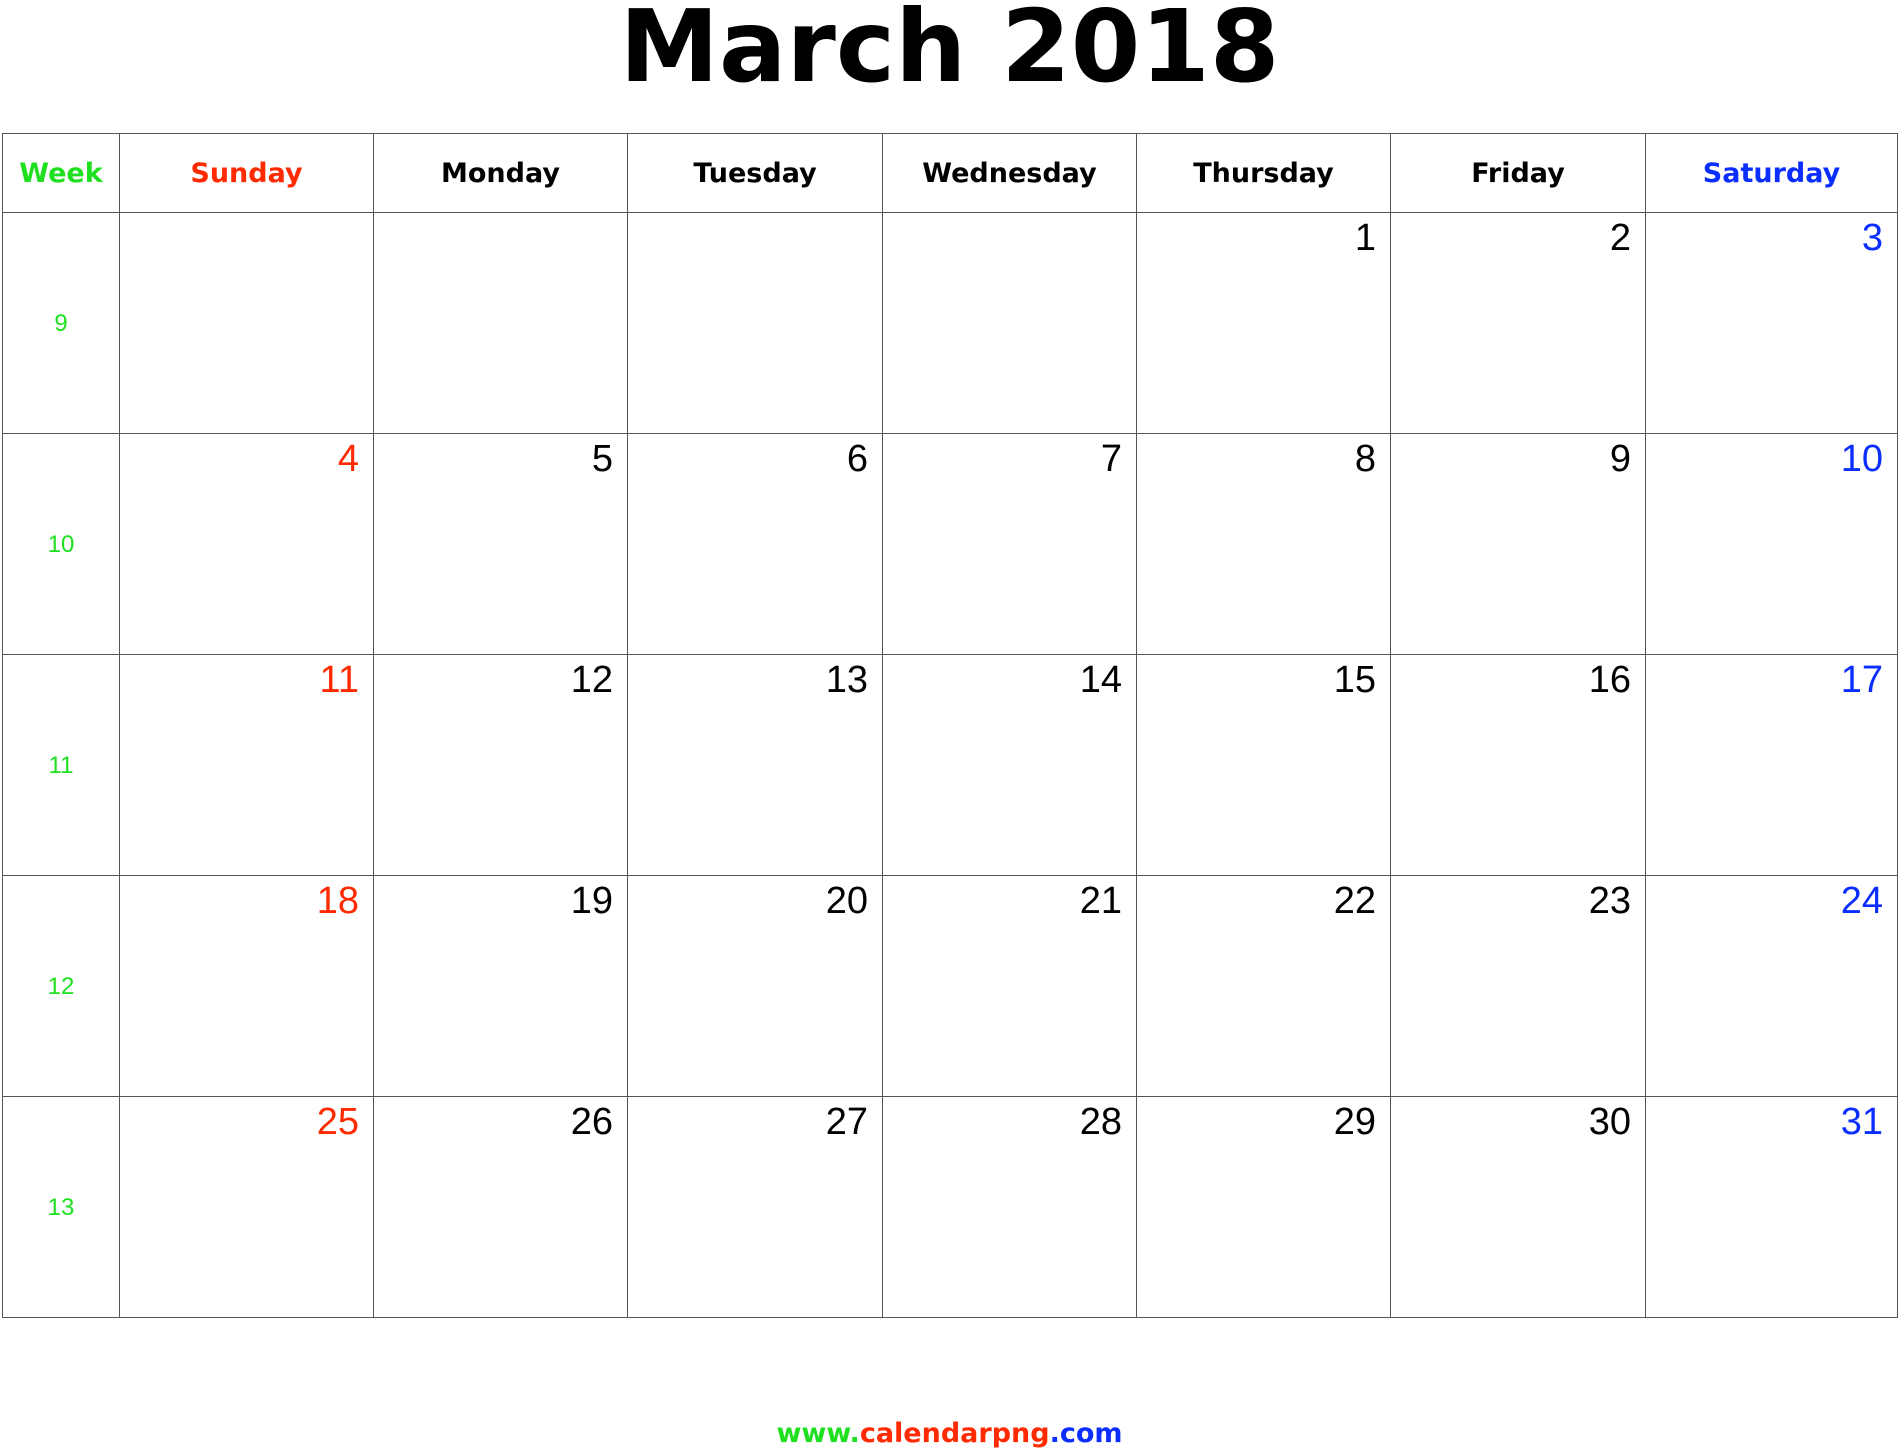 The image size is (1899, 1453). What do you see at coordinates (1771, 986) in the screenshot?
I see `day-cell: 24` at bounding box center [1771, 986].